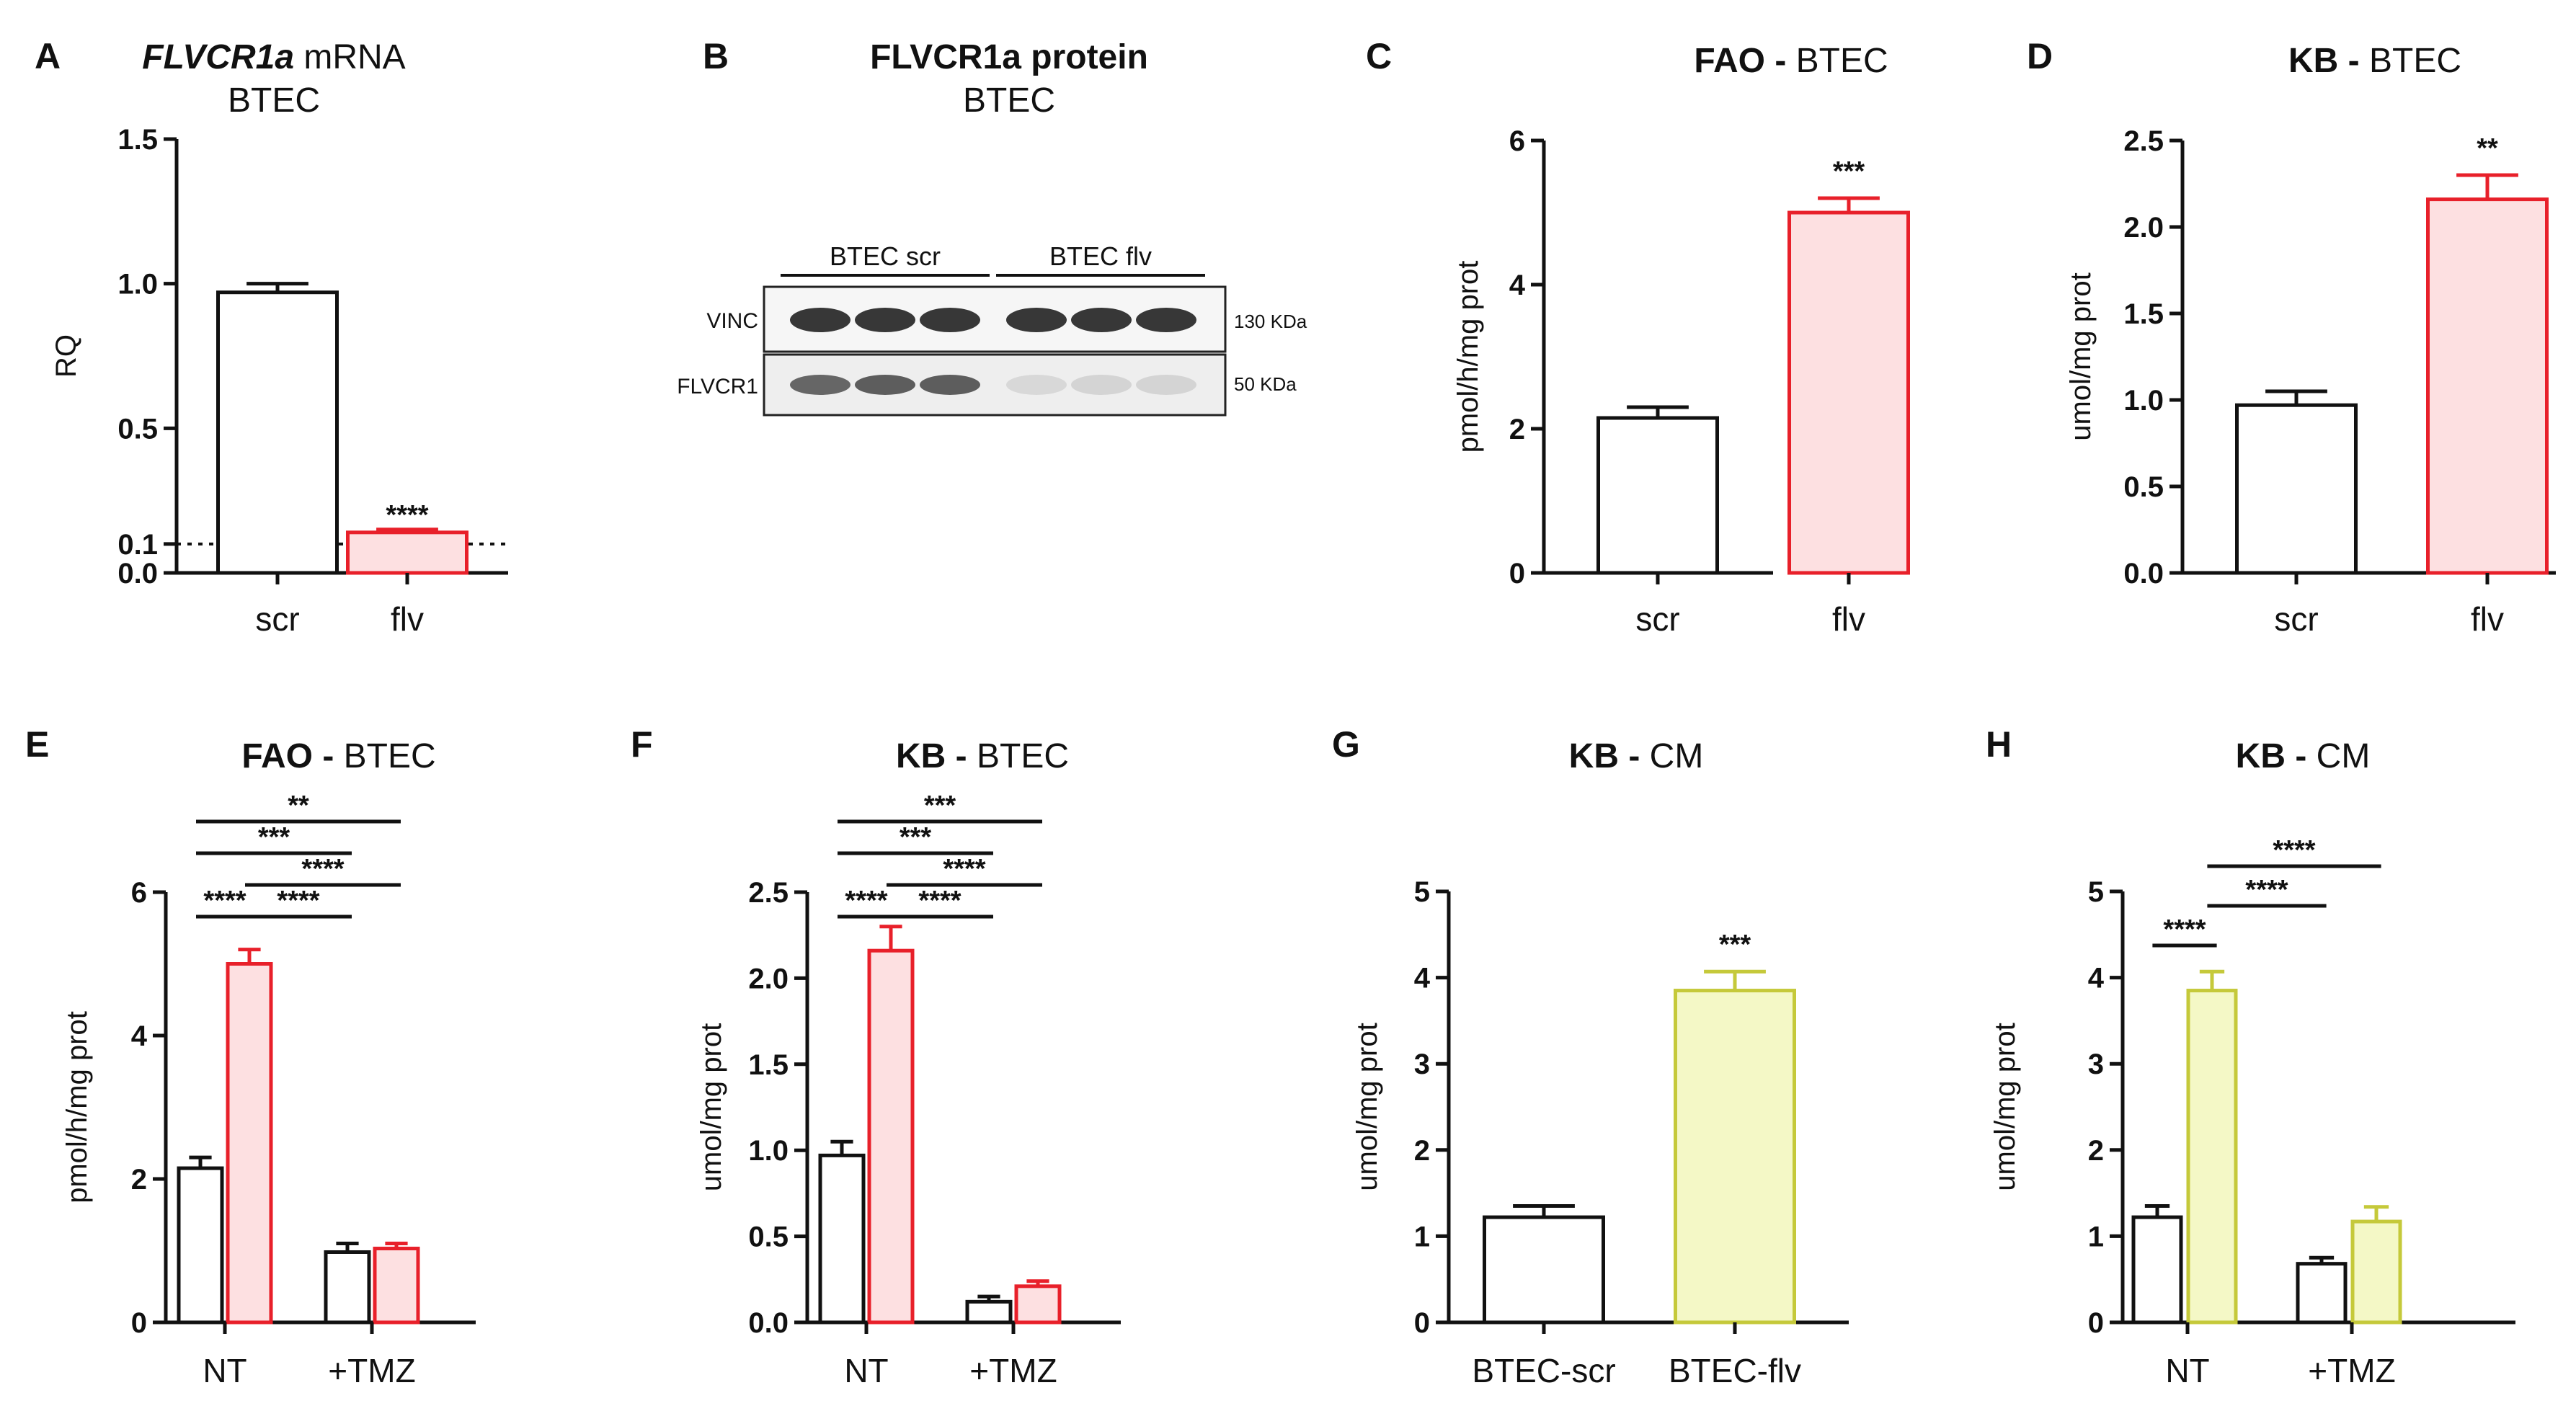 The image size is (2576, 1411). Describe the element at coordinates (408, 619) in the screenshot. I see `panel-a-category-label: flv` at that location.